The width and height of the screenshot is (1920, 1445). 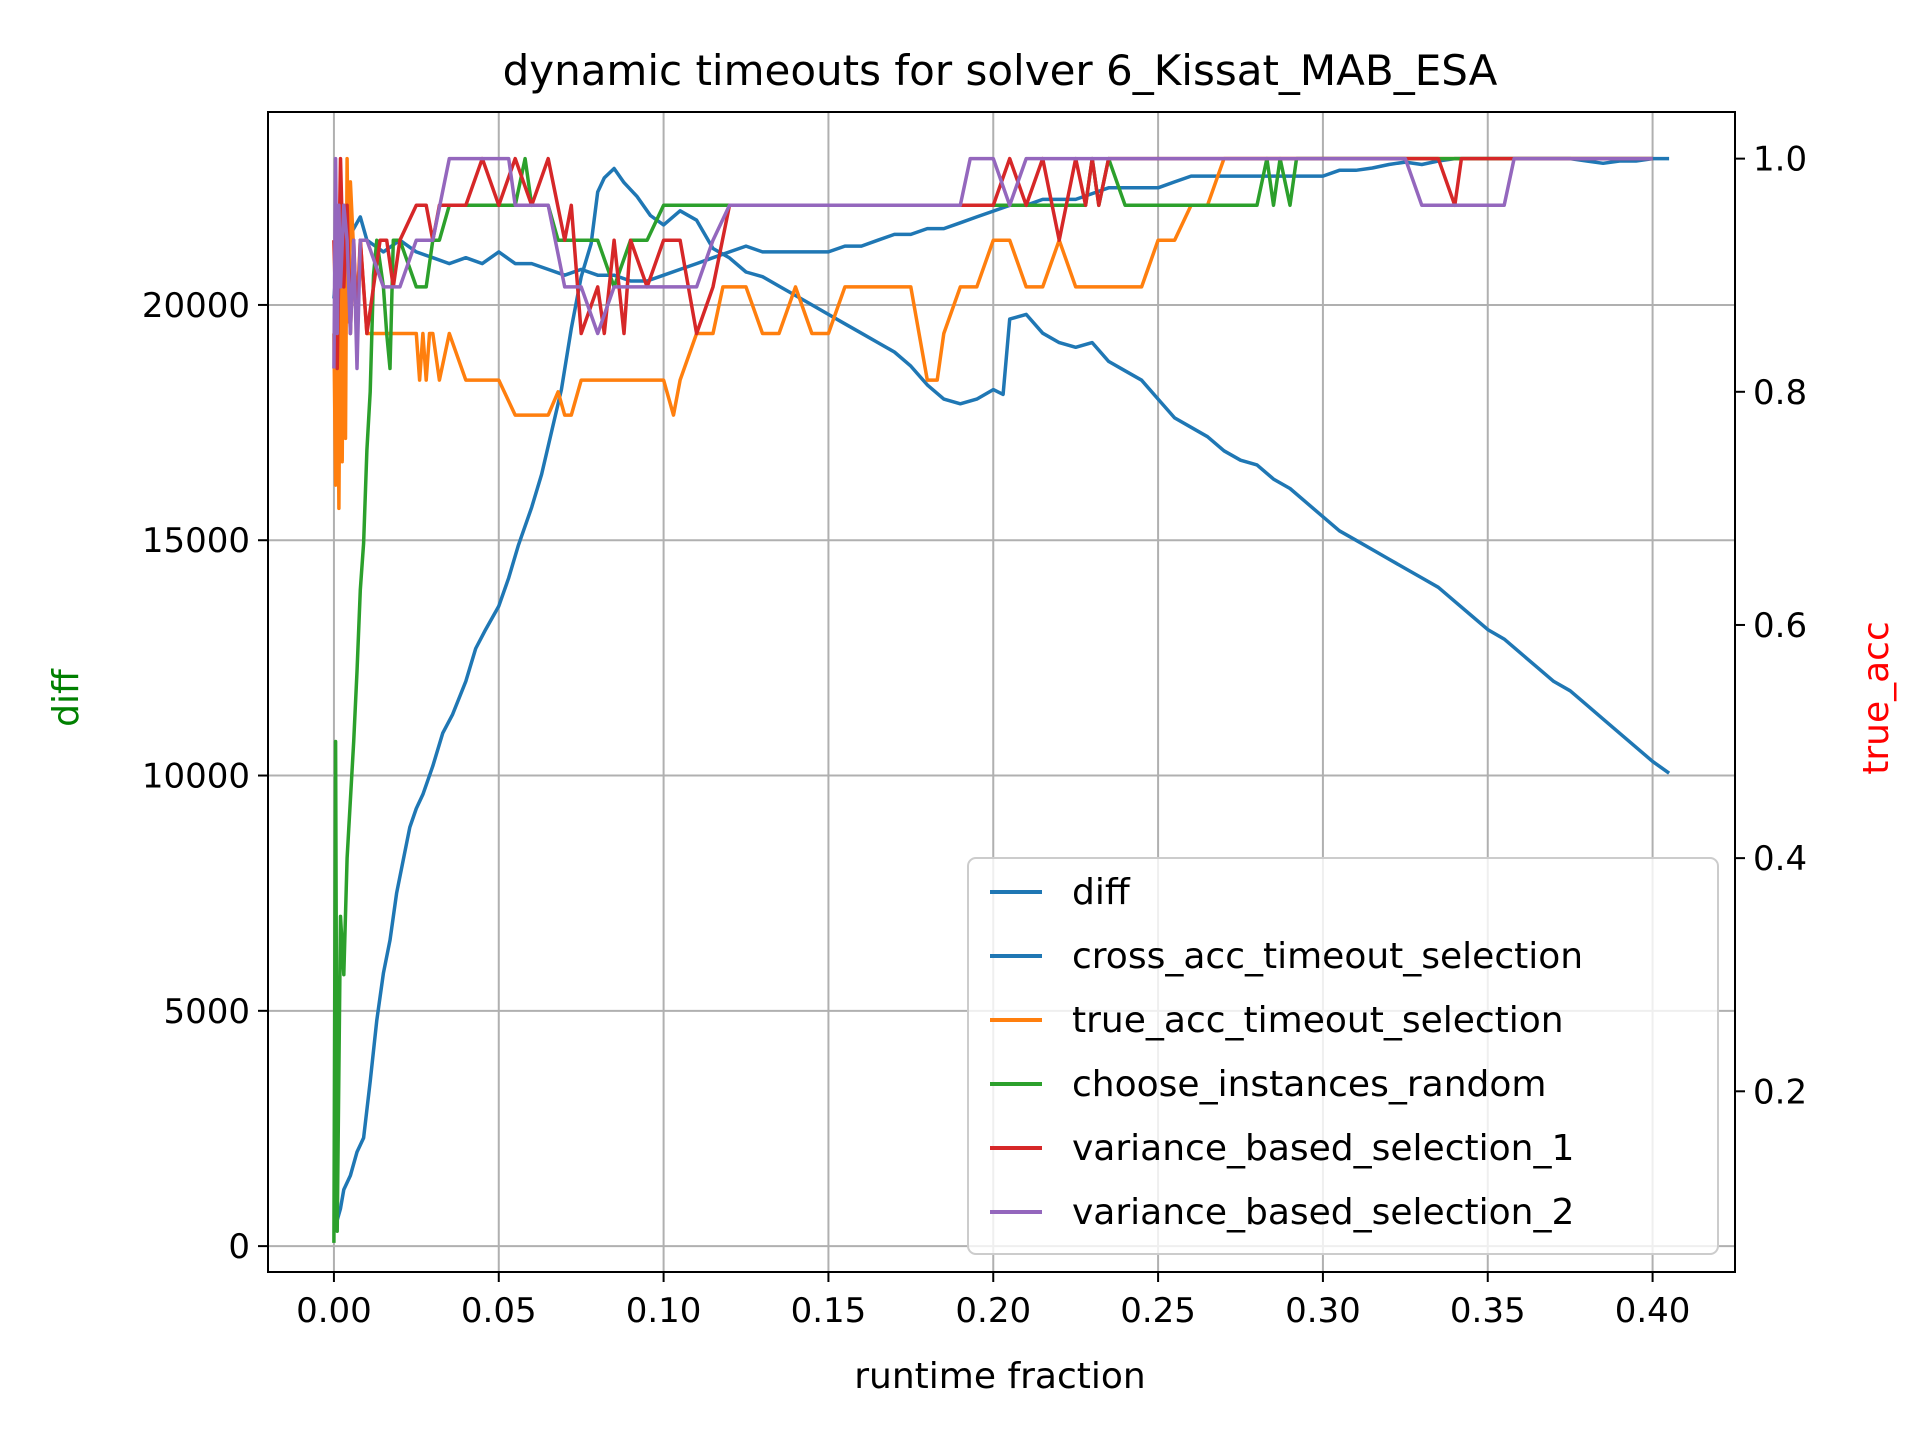 I want to click on x-tick-label: 0.25, so click(x=1158, y=1311).